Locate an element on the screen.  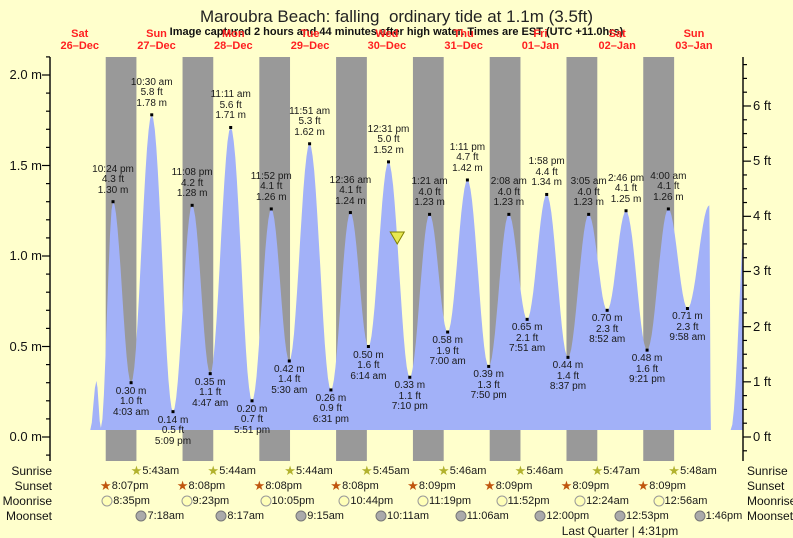
sunset-time: 8:07pm is located at coordinates (130, 486).